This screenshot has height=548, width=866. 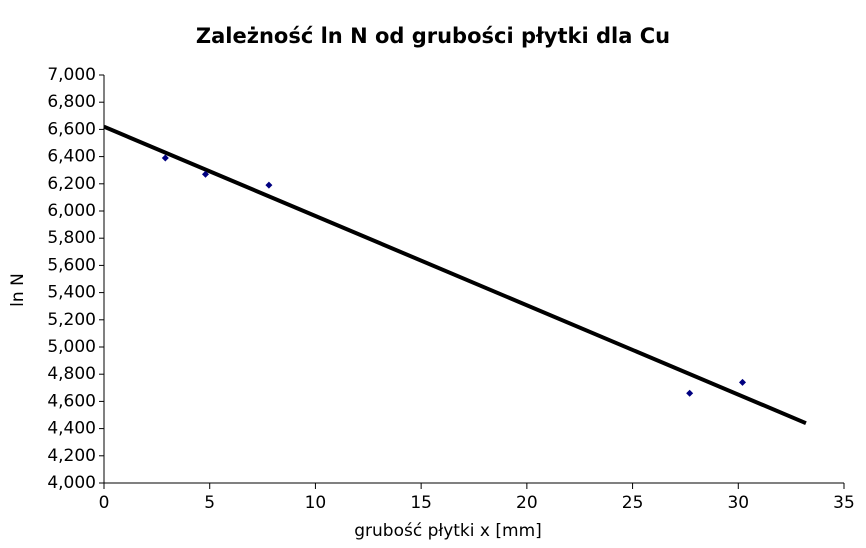 What do you see at coordinates (18, 290) in the screenshot?
I see `y-axis-label: ln N` at bounding box center [18, 290].